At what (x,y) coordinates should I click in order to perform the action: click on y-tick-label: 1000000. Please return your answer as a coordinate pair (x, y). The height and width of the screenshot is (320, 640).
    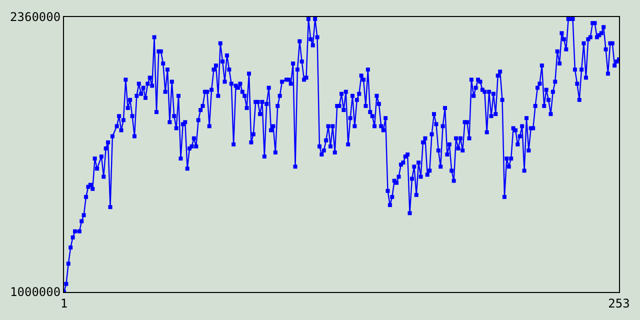
    Looking at the image, I should click on (35, 292).